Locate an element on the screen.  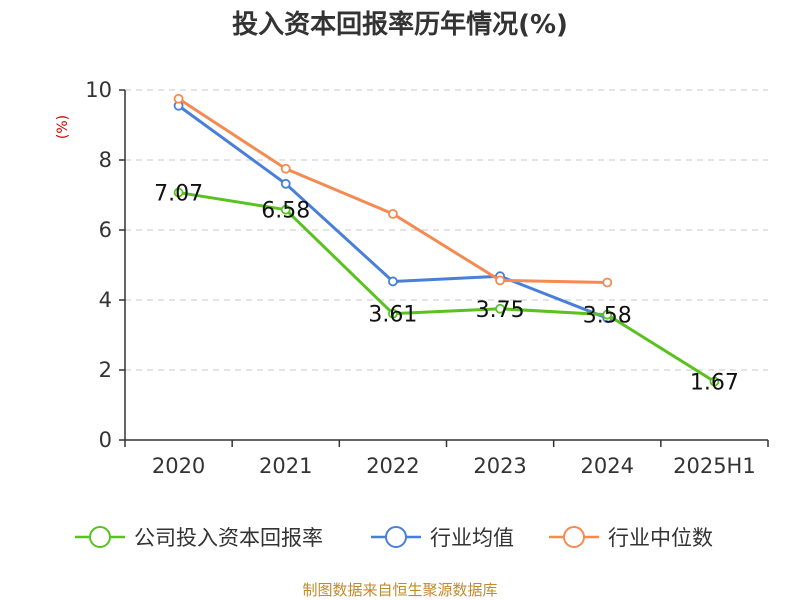
x-tick-label: 2024 is located at coordinates (607, 466).